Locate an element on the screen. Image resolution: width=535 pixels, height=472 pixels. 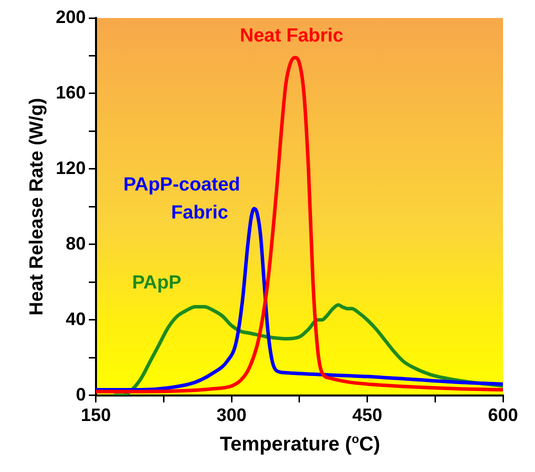
y-tick-label: 200 is located at coordinates (71, 16).